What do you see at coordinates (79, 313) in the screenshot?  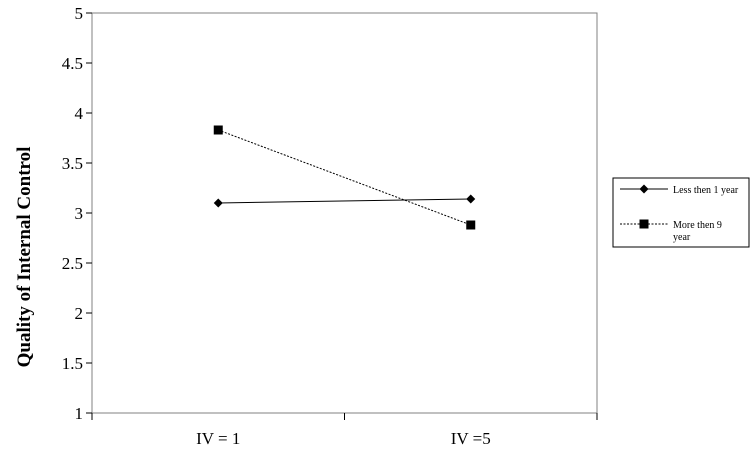 I see `y-tick-label: 2` at bounding box center [79, 313].